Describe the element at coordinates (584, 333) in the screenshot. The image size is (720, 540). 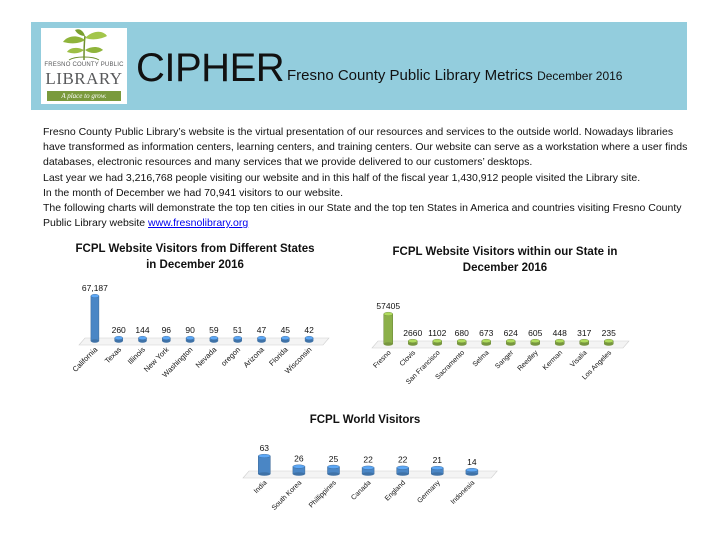
I see `chart-1-value-label-8: 317` at that location.